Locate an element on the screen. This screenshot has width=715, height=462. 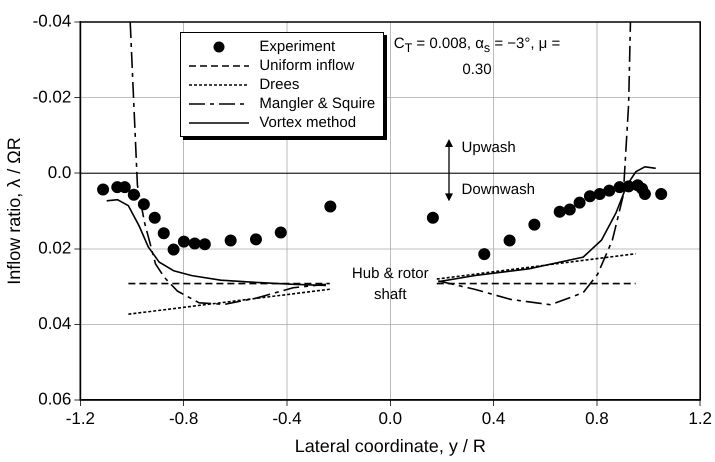
annotation: C$_{T}$ = 0.008, α$_{s}$ = −3°, μ = 0.30 is located at coordinates (477, 57).